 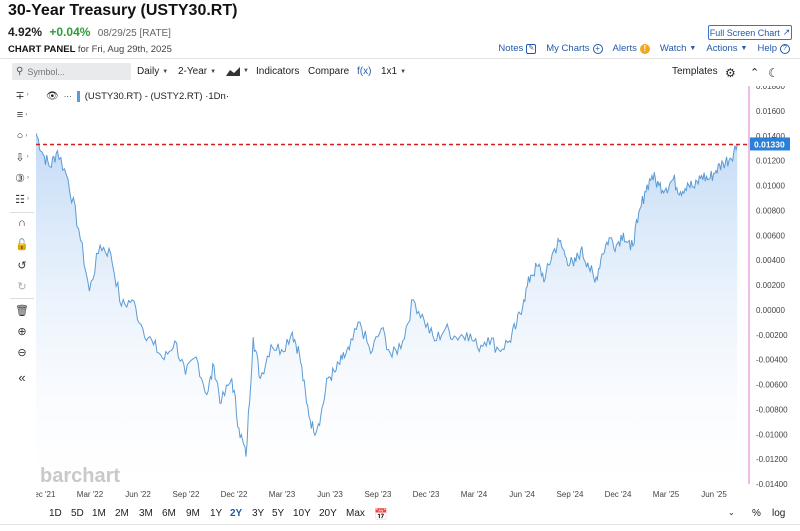 I want to click on range-2m: 2M, so click(x=122, y=513).